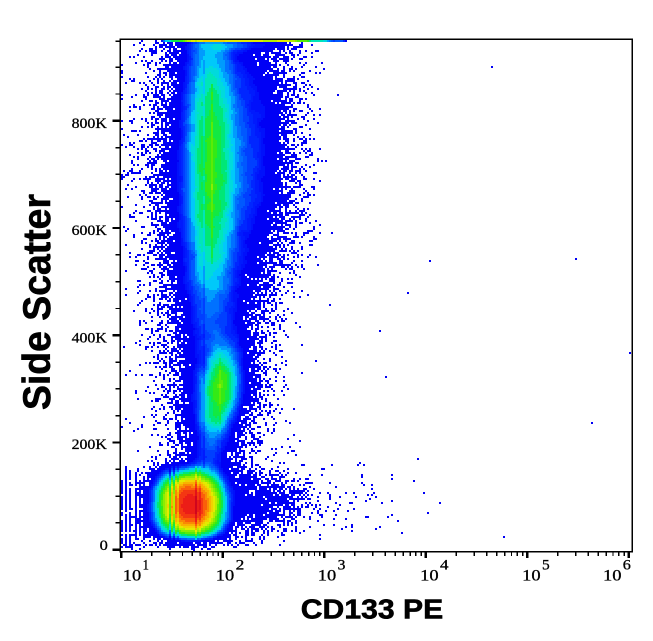  I want to click on svg-text: 800K, so click(90, 124).